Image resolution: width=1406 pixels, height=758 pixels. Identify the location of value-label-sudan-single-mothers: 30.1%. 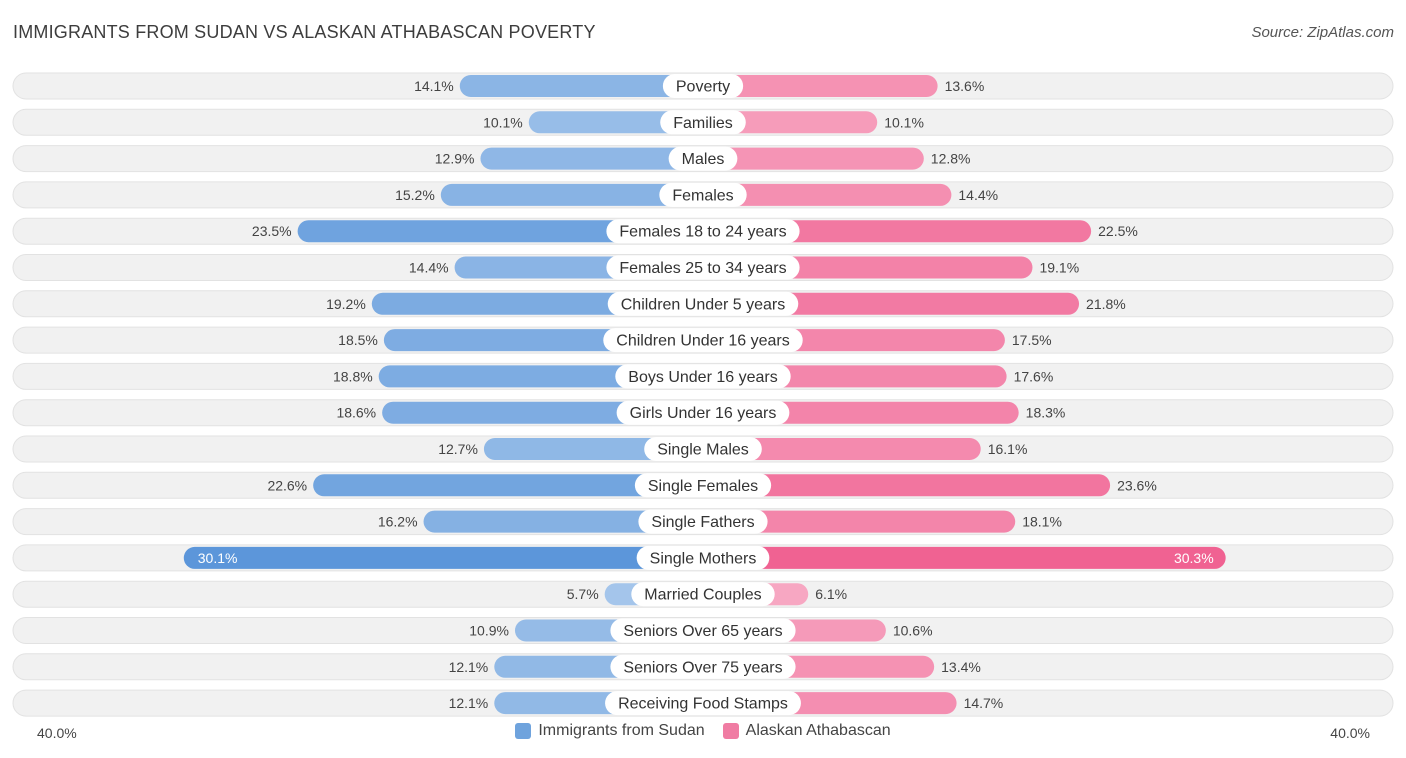
(218, 558).